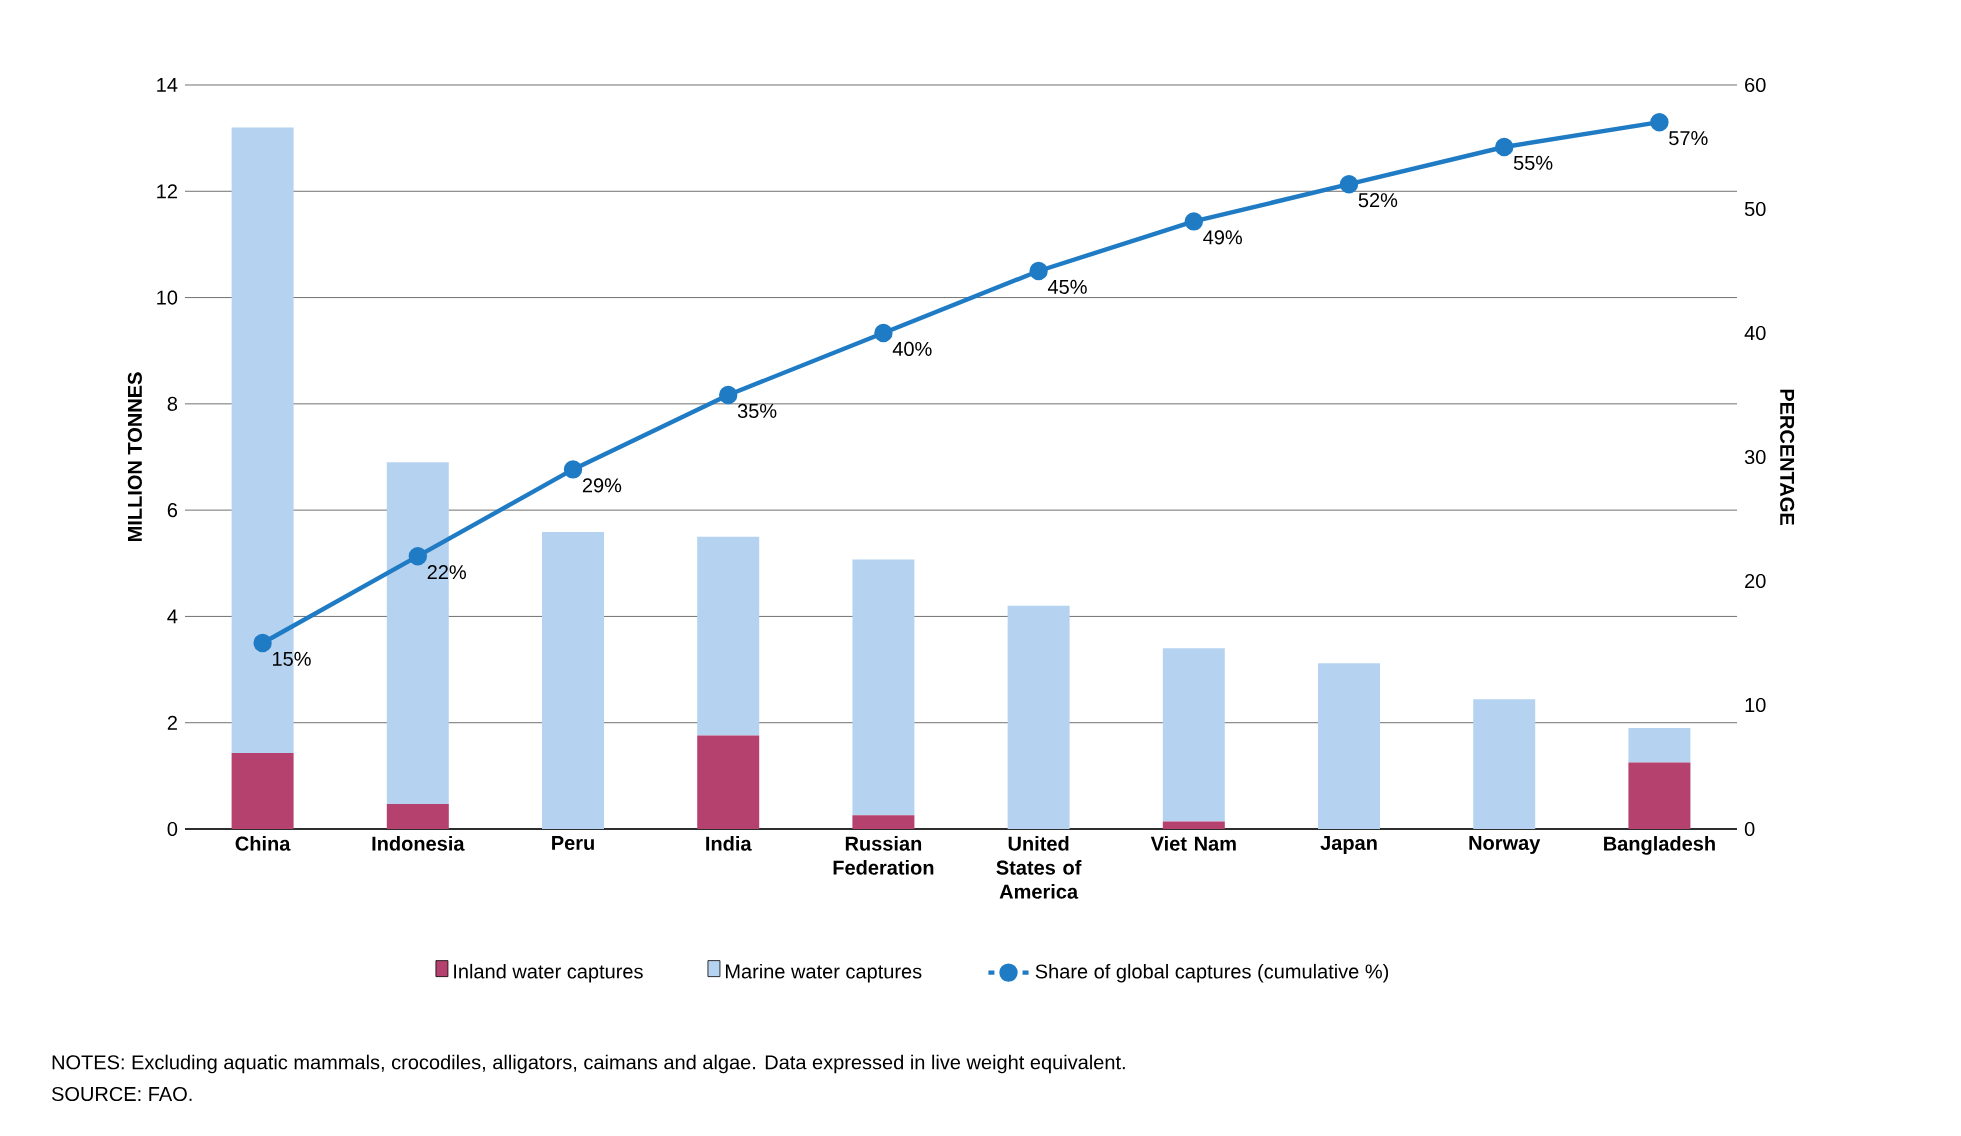 This screenshot has height=1136, width=1961. What do you see at coordinates (134, 457) in the screenshot?
I see `y-axis-title: MILLION TONNES` at bounding box center [134, 457].